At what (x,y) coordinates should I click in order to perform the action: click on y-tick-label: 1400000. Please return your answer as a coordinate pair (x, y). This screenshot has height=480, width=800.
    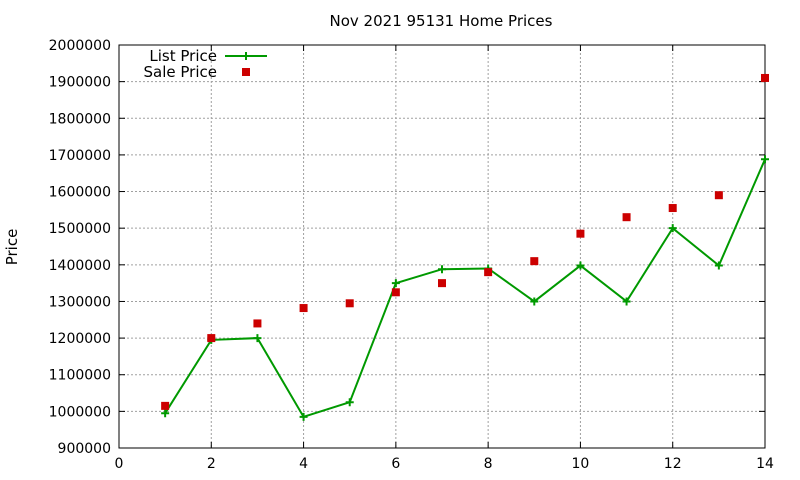
    Looking at the image, I should click on (80, 266).